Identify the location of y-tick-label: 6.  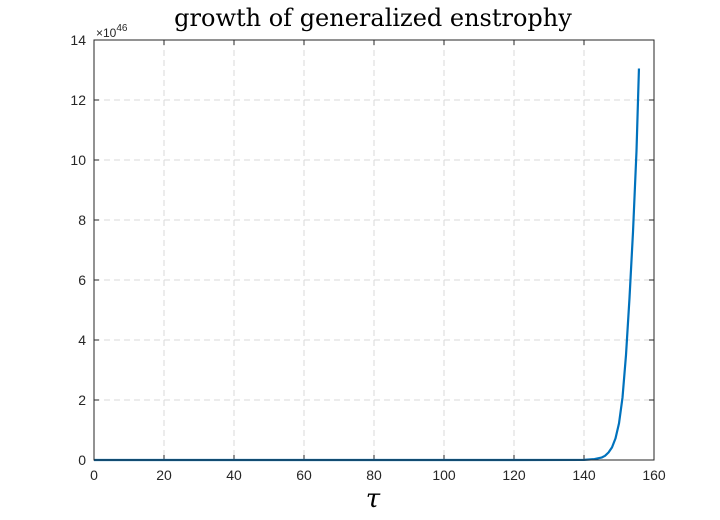
(82, 280).